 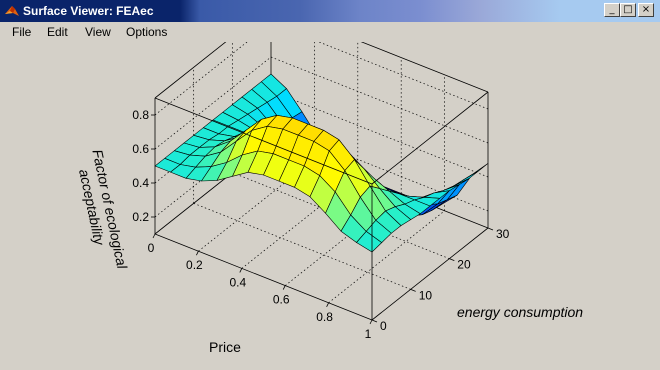 What do you see at coordinates (22, 32) in the screenshot?
I see `menu-file: File` at bounding box center [22, 32].